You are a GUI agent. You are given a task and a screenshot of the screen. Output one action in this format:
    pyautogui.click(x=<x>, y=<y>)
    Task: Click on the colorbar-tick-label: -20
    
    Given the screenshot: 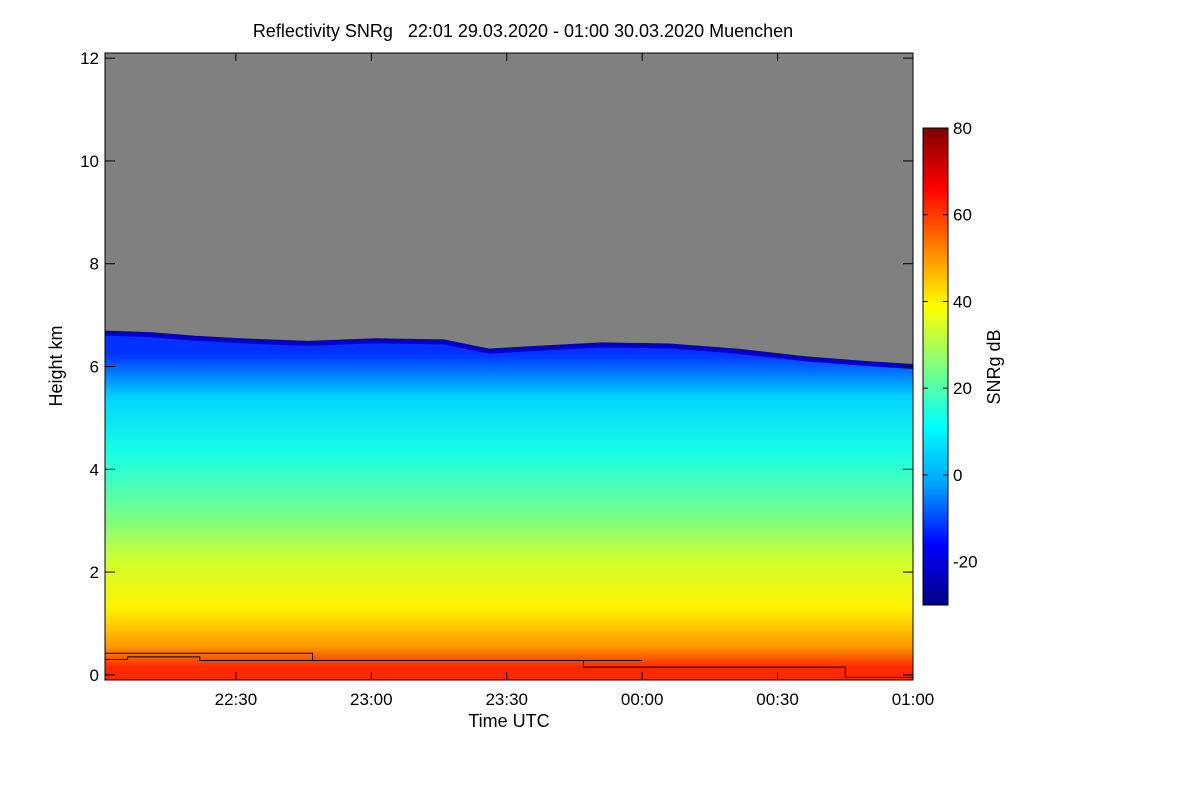 What is the action you would take?
    pyautogui.click(x=965, y=562)
    